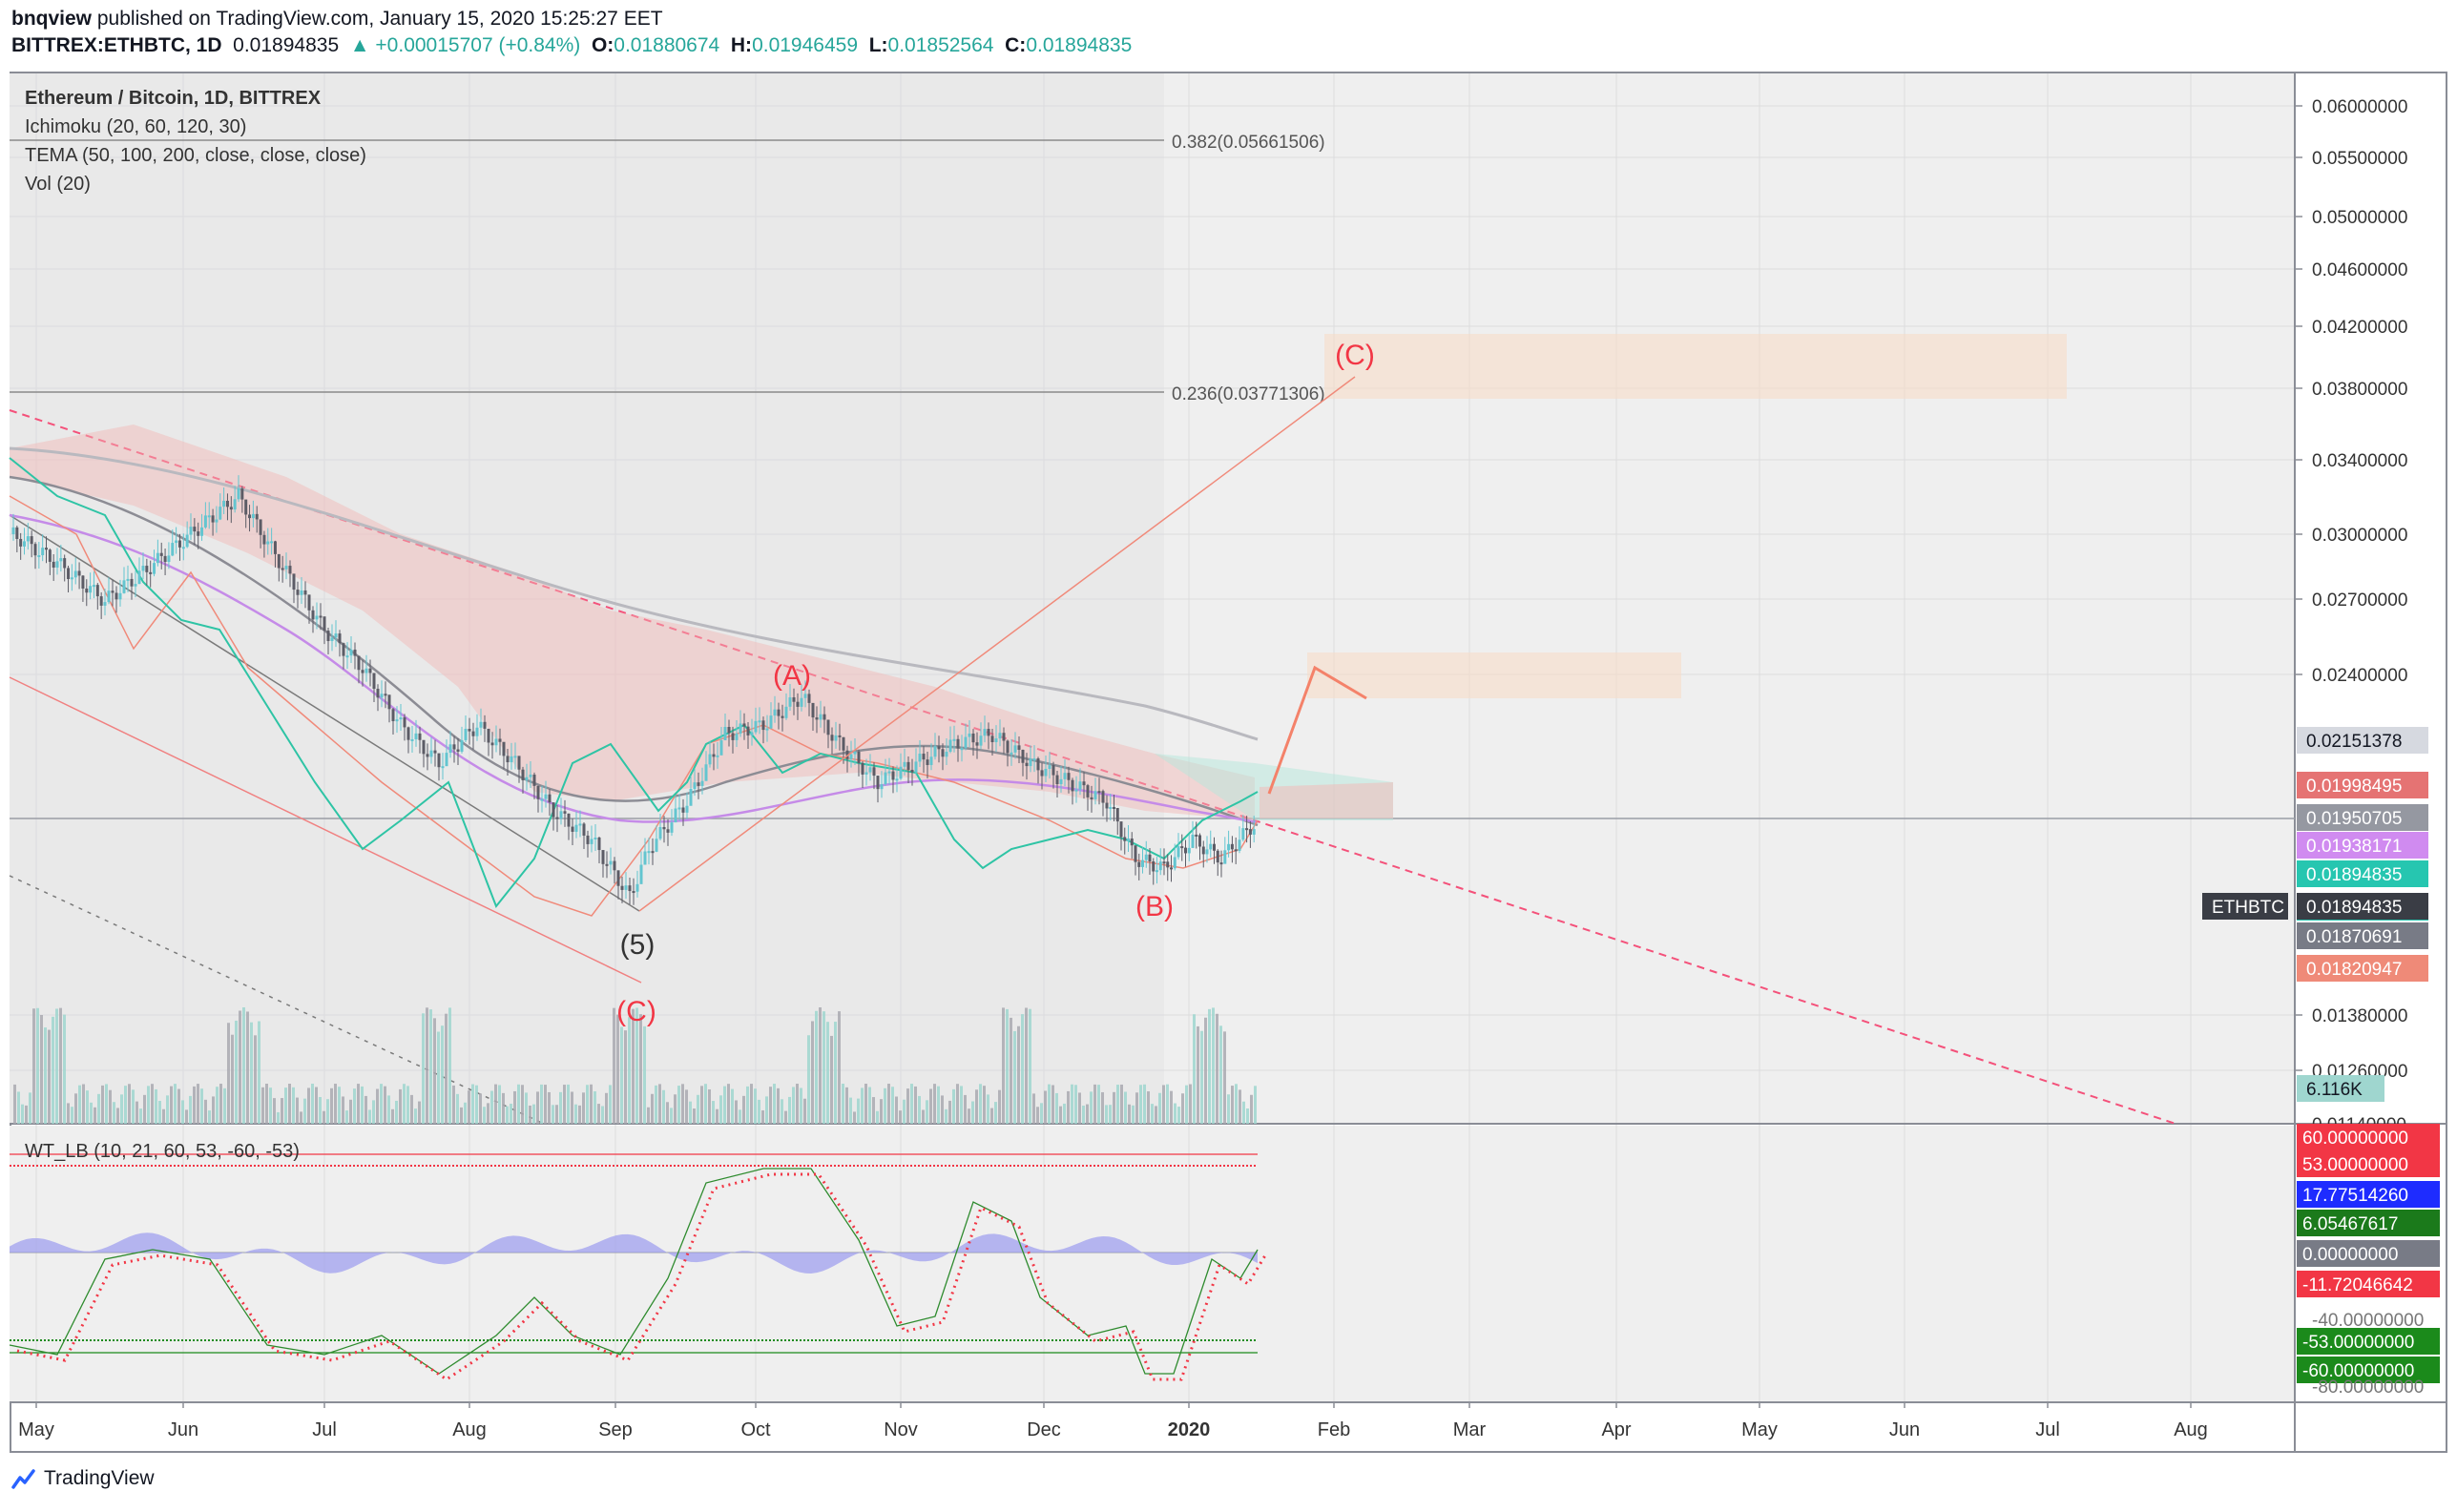 This screenshot has height=1512, width=2457. I want to click on legend-ichimoku: Ichimoku (20, 60, 120, 30), so click(136, 126).